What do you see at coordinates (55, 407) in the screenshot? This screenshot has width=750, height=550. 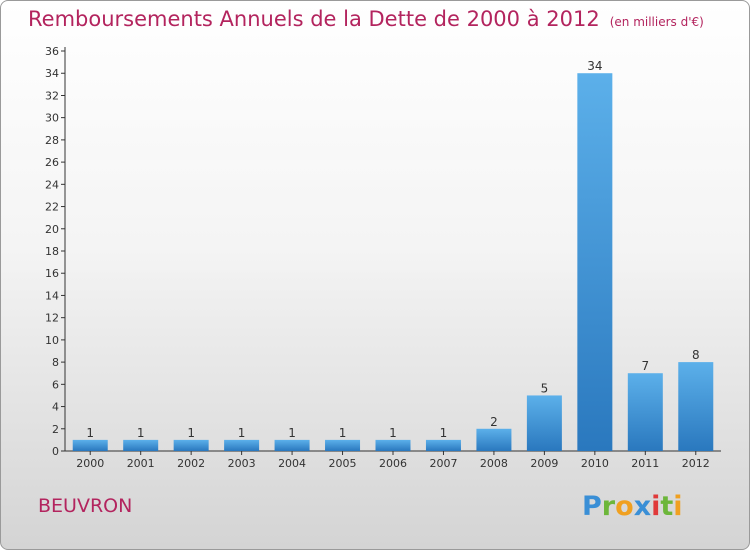 I see `y-tick-label: 4` at bounding box center [55, 407].